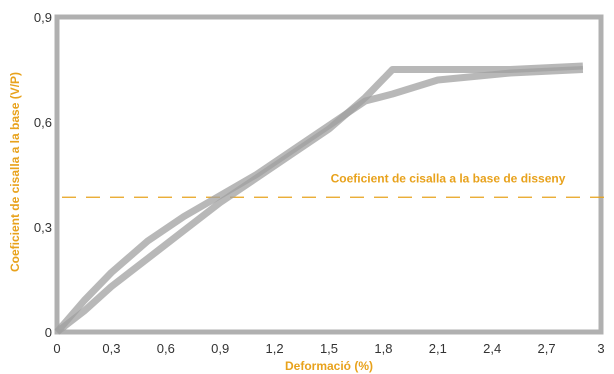 The image size is (614, 374). What do you see at coordinates (56, 348) in the screenshot?
I see `x-tick-label: 0` at bounding box center [56, 348].